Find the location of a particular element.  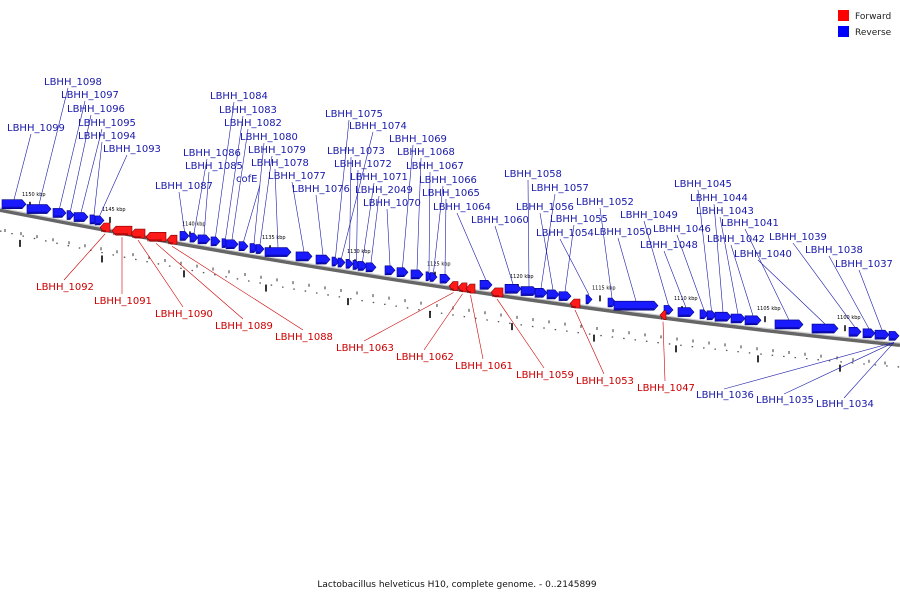

gene-label-reverse: LBHH_1066 is located at coordinates (448, 180).